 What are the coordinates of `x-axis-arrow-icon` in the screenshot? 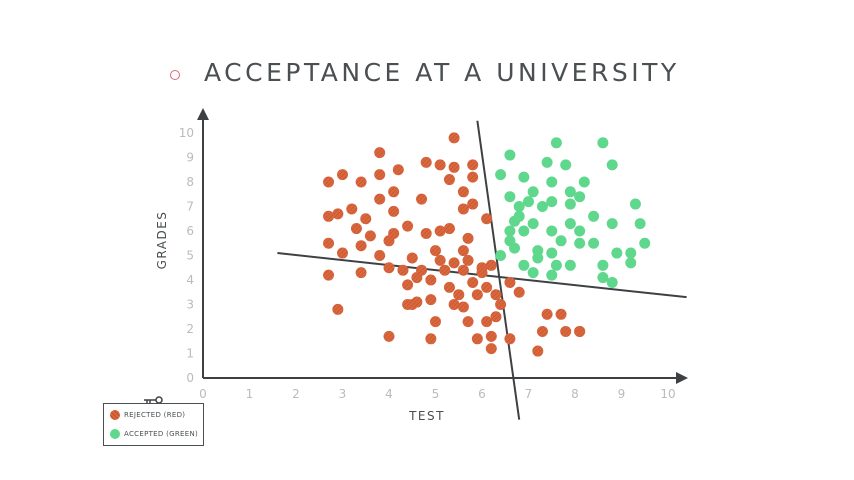 It's located at (682, 378).